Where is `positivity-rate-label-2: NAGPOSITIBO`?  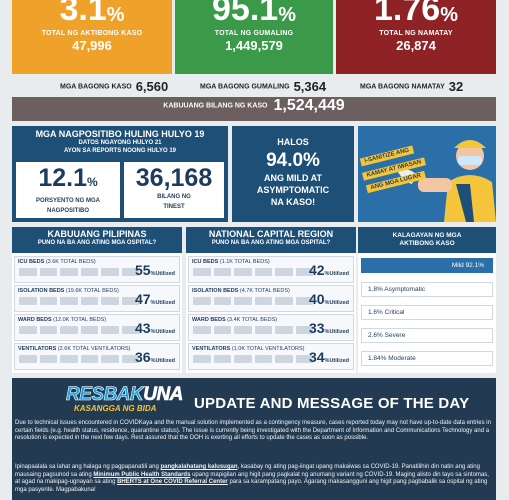
positivity-rate-label-2: NAGPOSITIBO is located at coordinates (67, 211).